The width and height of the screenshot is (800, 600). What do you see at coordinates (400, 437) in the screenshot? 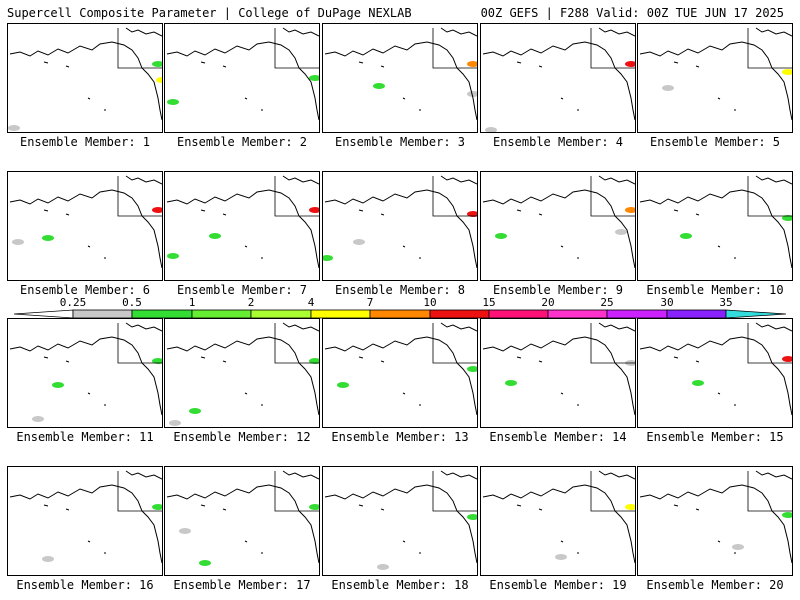
I see `ensemble-member-label: Ensemble Member: 13` at bounding box center [400, 437].